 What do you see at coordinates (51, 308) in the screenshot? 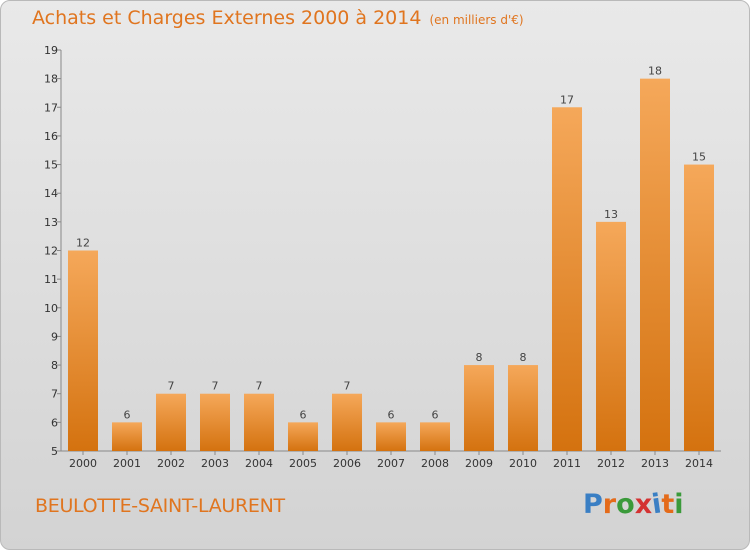
I see `y-tick-label: 10` at bounding box center [51, 308].